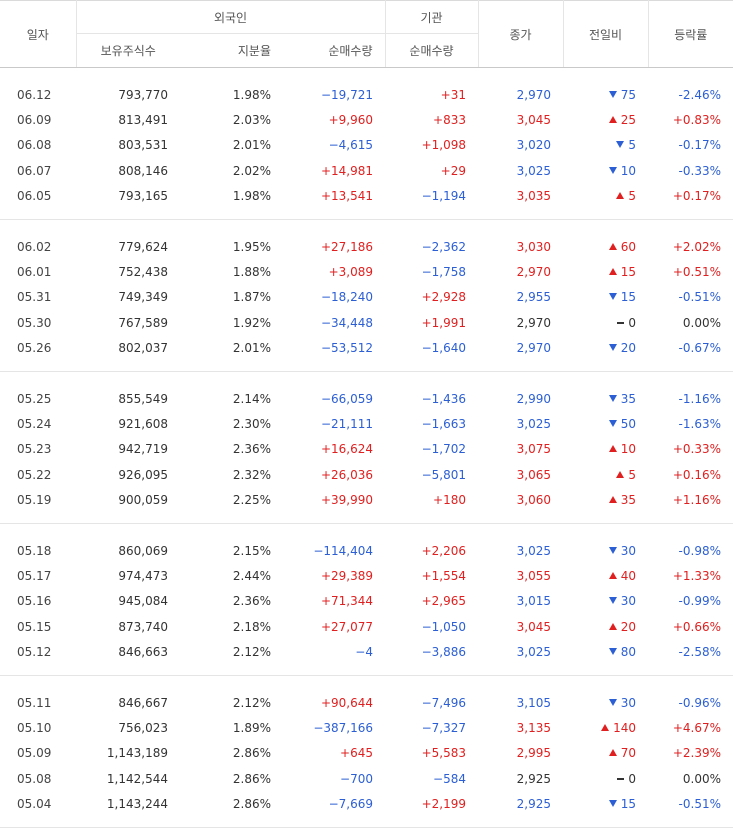  Describe the element at coordinates (366, 88) in the screenshot. I see `table-row: 06.12 793,770 1.98% −19,721 +31 2,970 75 -2.46%` at that location.